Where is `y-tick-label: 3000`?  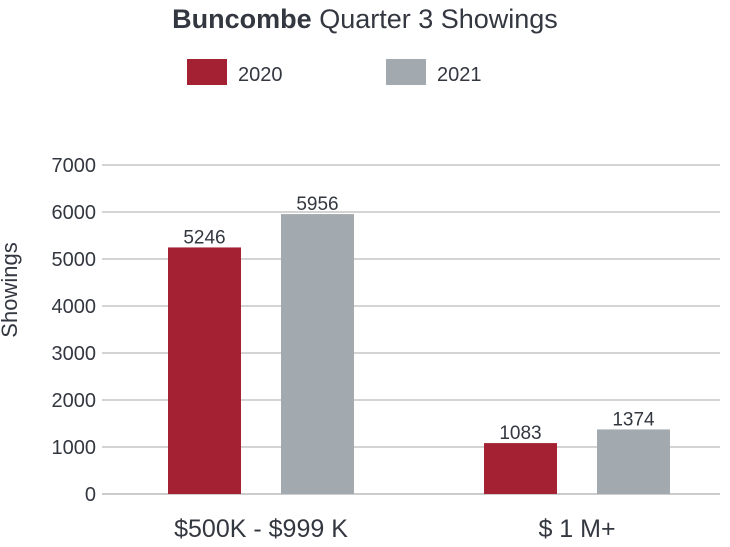 y-tick-label: 3000 is located at coordinates (74, 354).